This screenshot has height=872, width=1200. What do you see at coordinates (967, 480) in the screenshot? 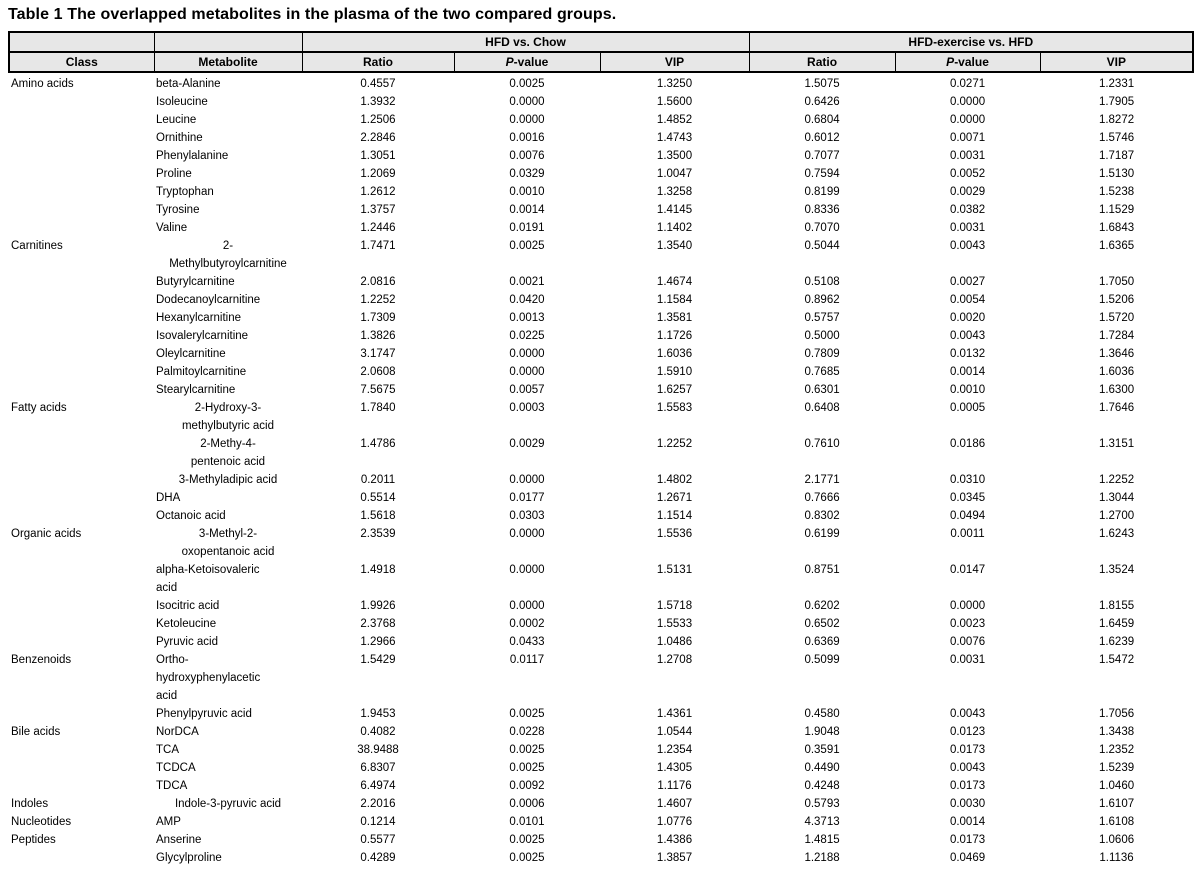
I see `pvalue-hfd-exercise-cell: 0.0310` at bounding box center [967, 480].